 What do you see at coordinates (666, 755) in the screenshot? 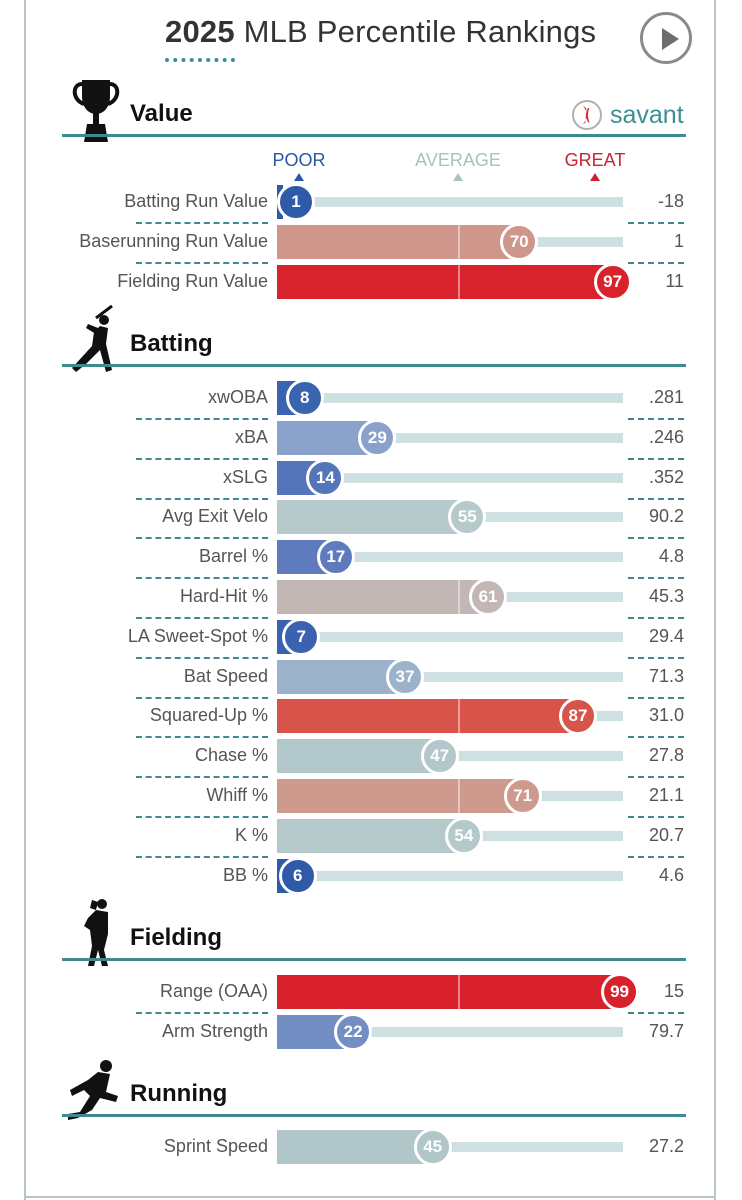
I see `metric-value: 27.8` at bounding box center [666, 755].